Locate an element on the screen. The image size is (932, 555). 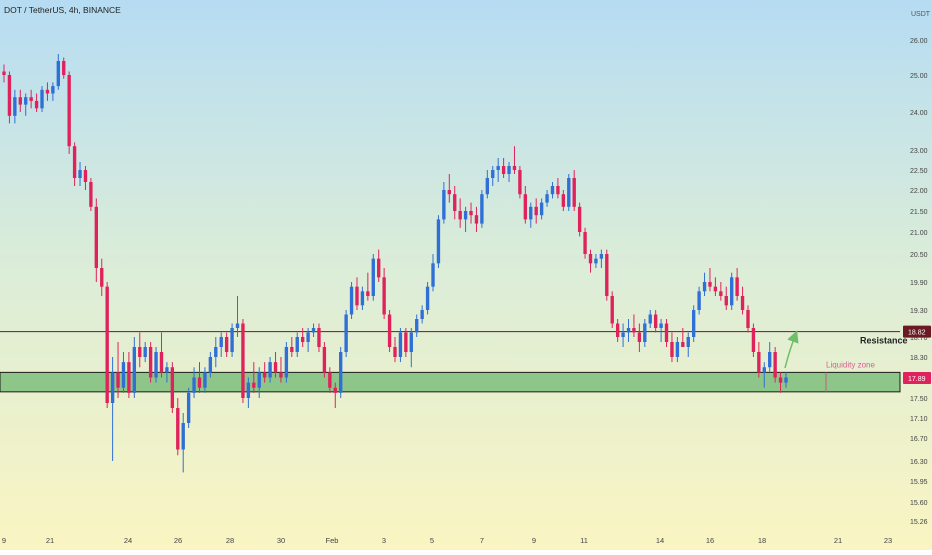
y-tick-label: 24.00 is located at coordinates (919, 113).